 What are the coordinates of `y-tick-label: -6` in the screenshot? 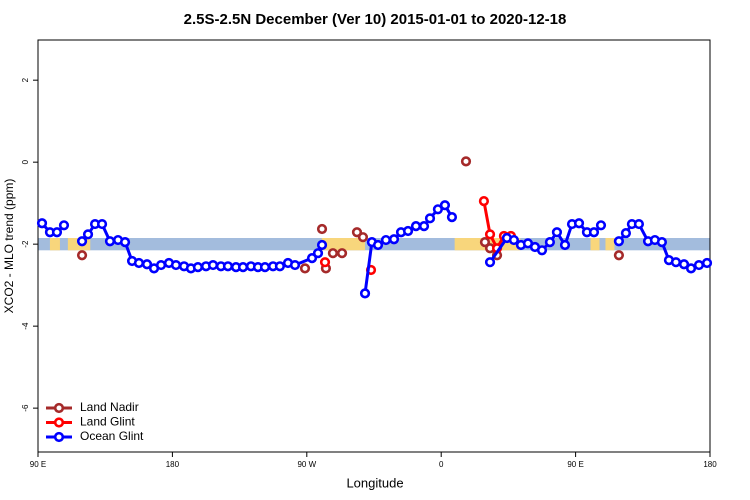 It's located at (25, 408).